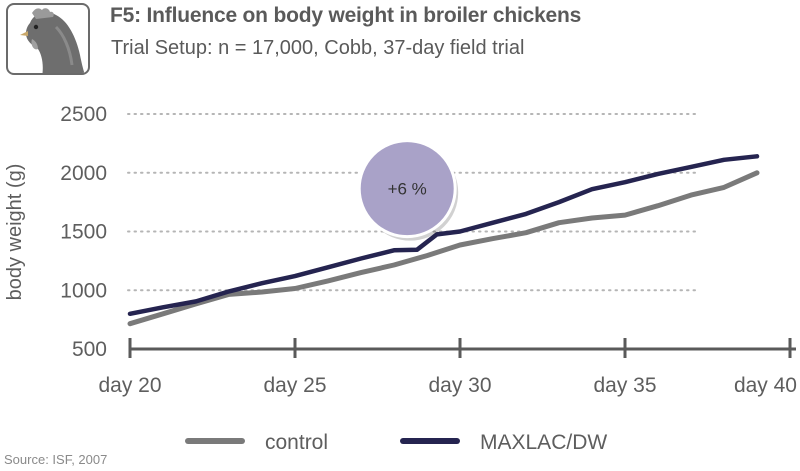 This screenshot has height=471, width=800. I want to click on legend-label: control, so click(296, 442).